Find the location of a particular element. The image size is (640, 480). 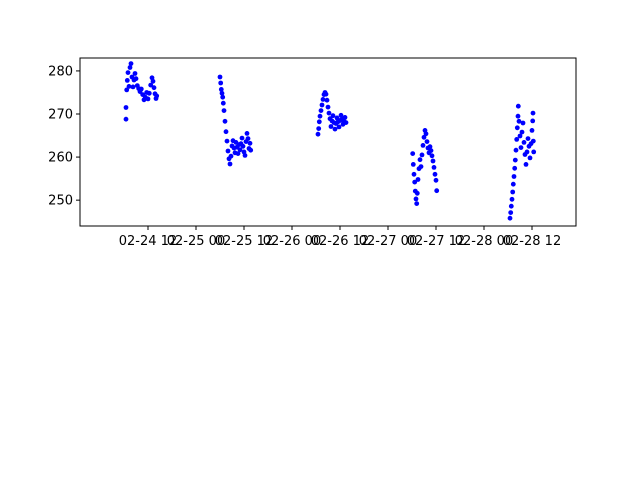

x-tick-label: 02-27 00 is located at coordinates (388, 241).